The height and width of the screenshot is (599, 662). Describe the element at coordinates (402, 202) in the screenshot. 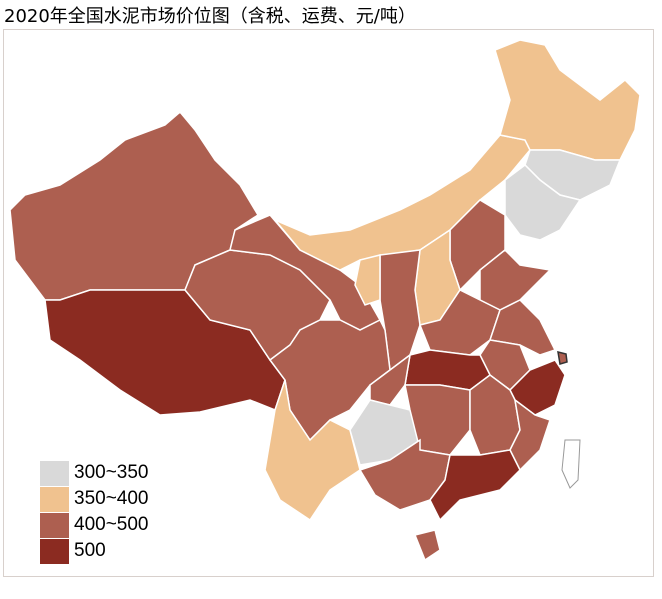

I see `province-内蒙古` at that location.